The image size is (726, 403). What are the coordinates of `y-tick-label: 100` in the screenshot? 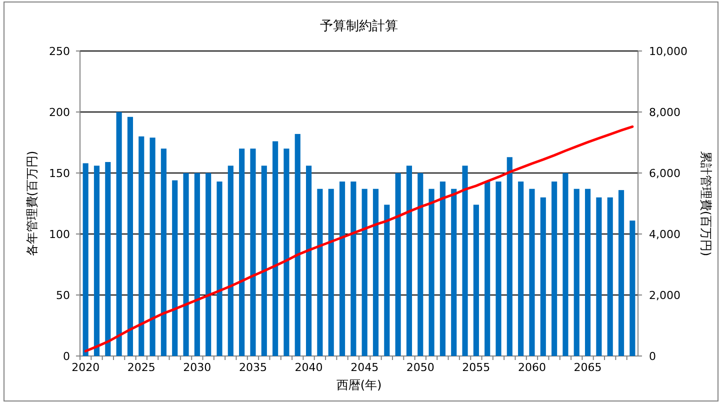 It's located at (59, 234).